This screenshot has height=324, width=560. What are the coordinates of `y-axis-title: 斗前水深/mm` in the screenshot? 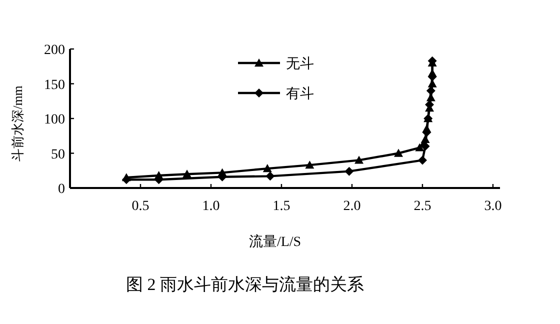 It's located at (17, 124).